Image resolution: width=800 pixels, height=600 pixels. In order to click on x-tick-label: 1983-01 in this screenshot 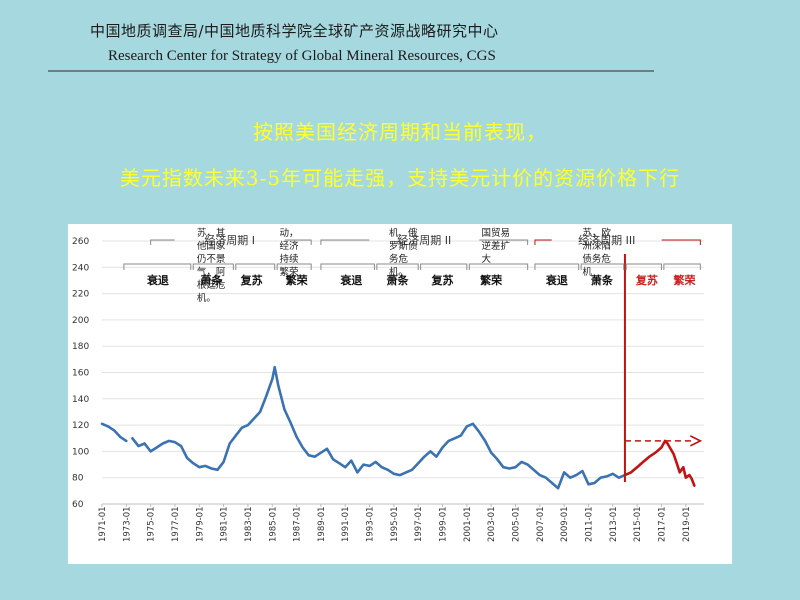, I will do `click(249, 524)`.